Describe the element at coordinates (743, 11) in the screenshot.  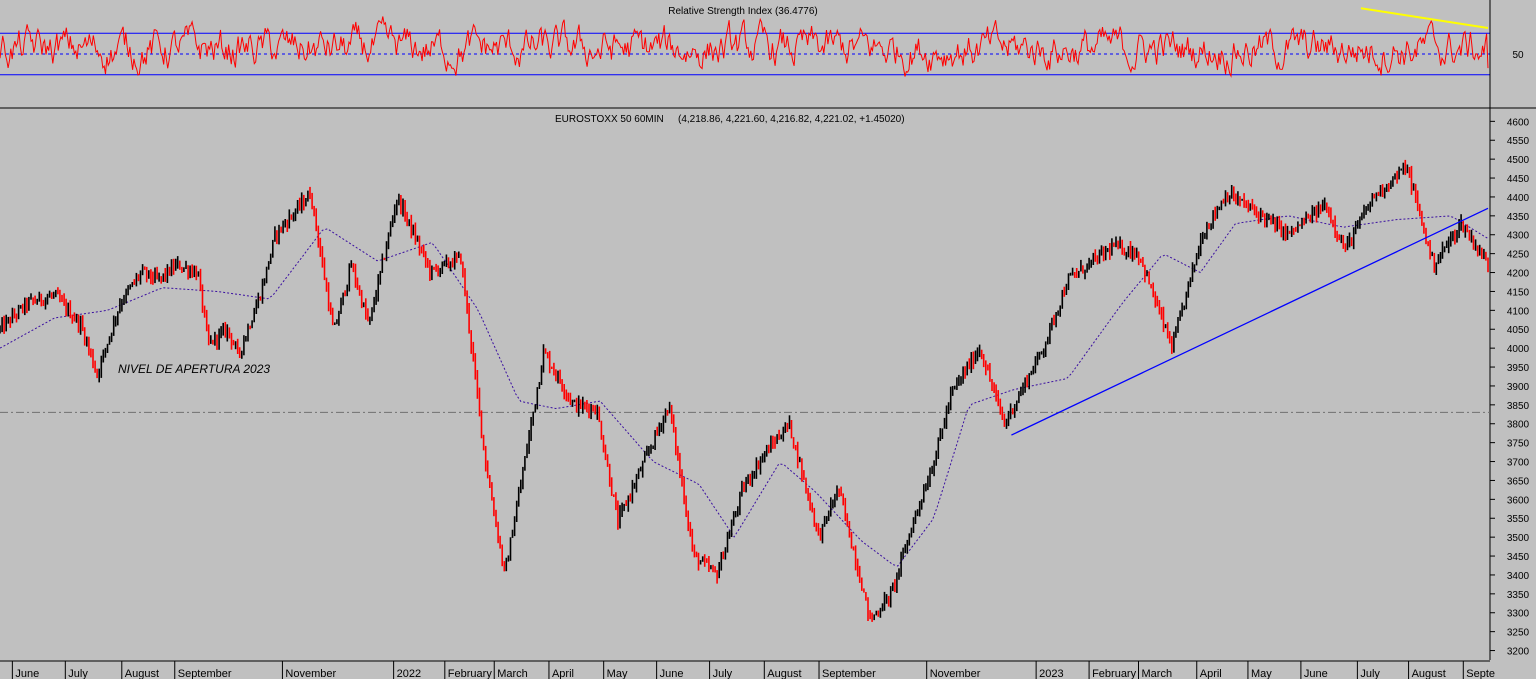
I see `rsi-title: Relative Strength Index (36.4776)` at that location.